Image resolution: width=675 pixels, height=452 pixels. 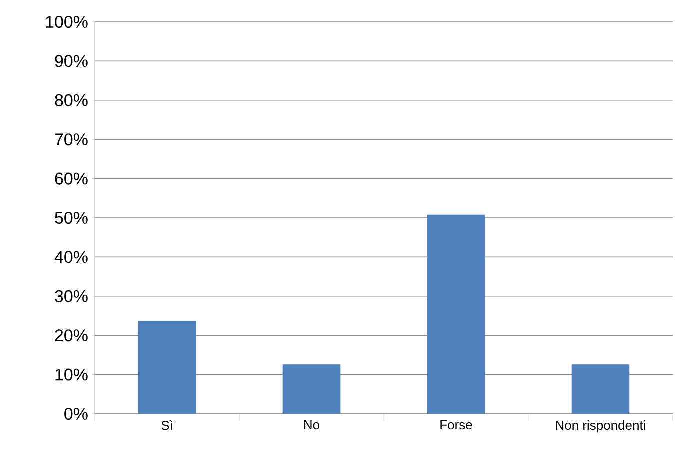 What do you see at coordinates (601, 426) in the screenshot?
I see `x-tick-label: Non rispondenti` at bounding box center [601, 426].